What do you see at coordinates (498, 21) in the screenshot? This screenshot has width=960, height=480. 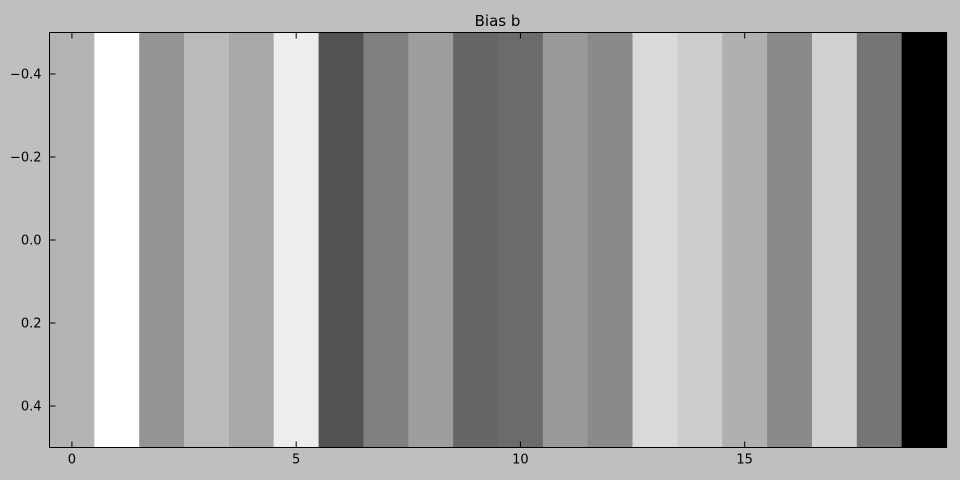 I see `chart-title: Bias b` at bounding box center [498, 21].